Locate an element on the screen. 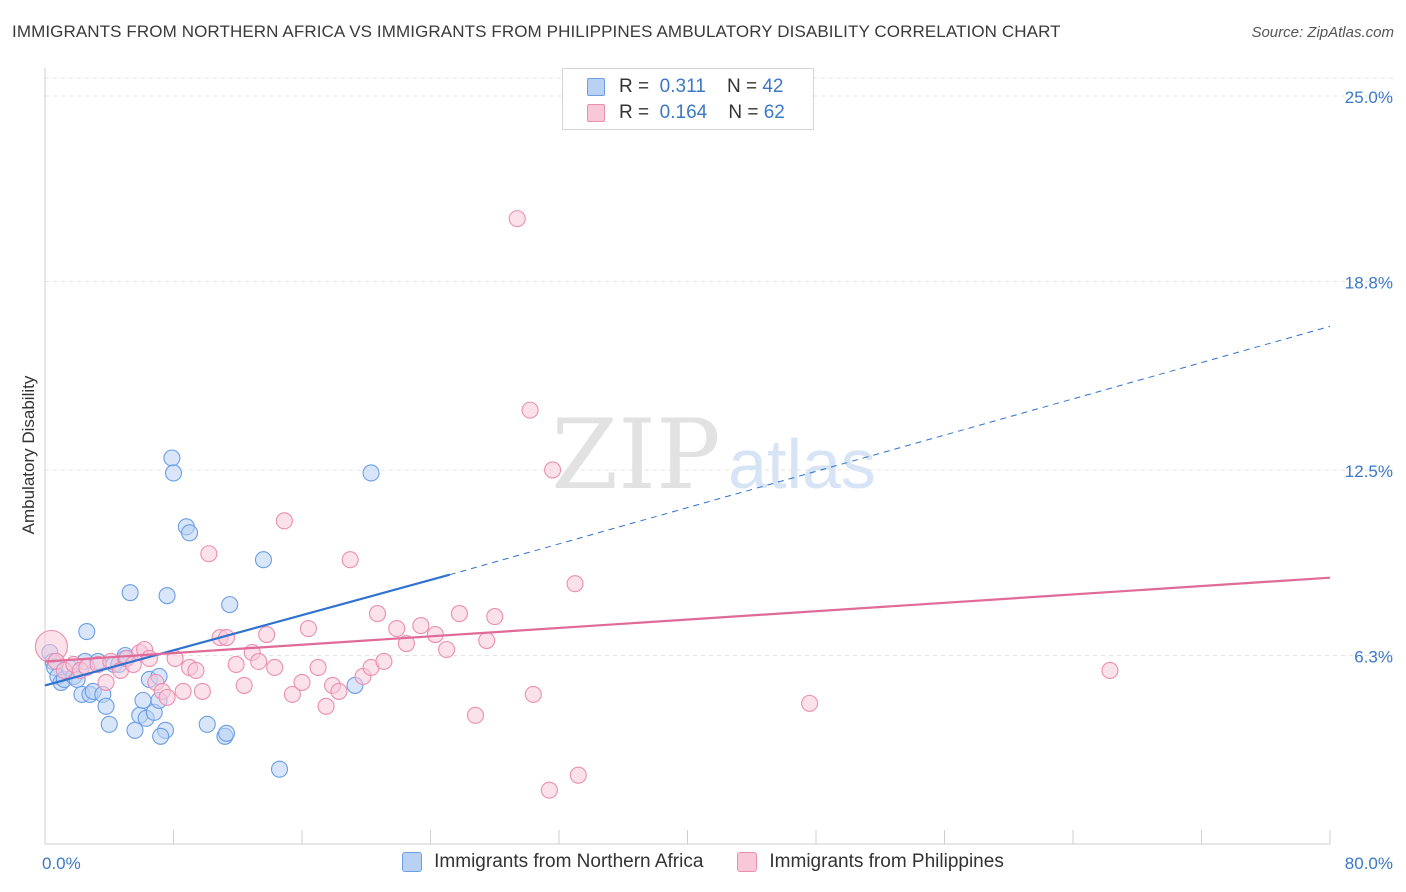 This screenshot has height=892, width=1406. trend-line-blue is located at coordinates (247, 630).